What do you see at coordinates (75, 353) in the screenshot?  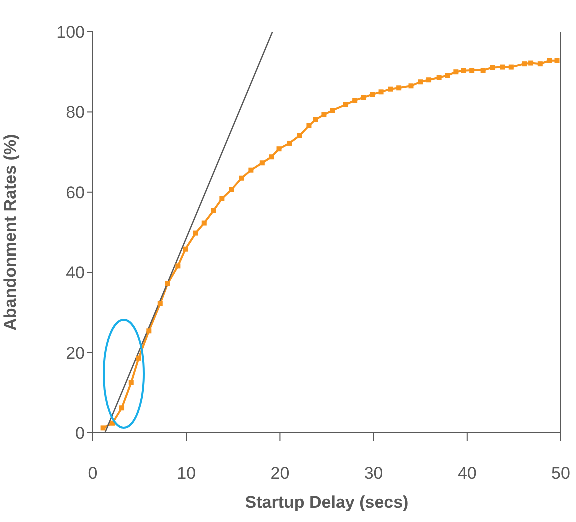 I see `y-tick-label: 20` at bounding box center [75, 353].